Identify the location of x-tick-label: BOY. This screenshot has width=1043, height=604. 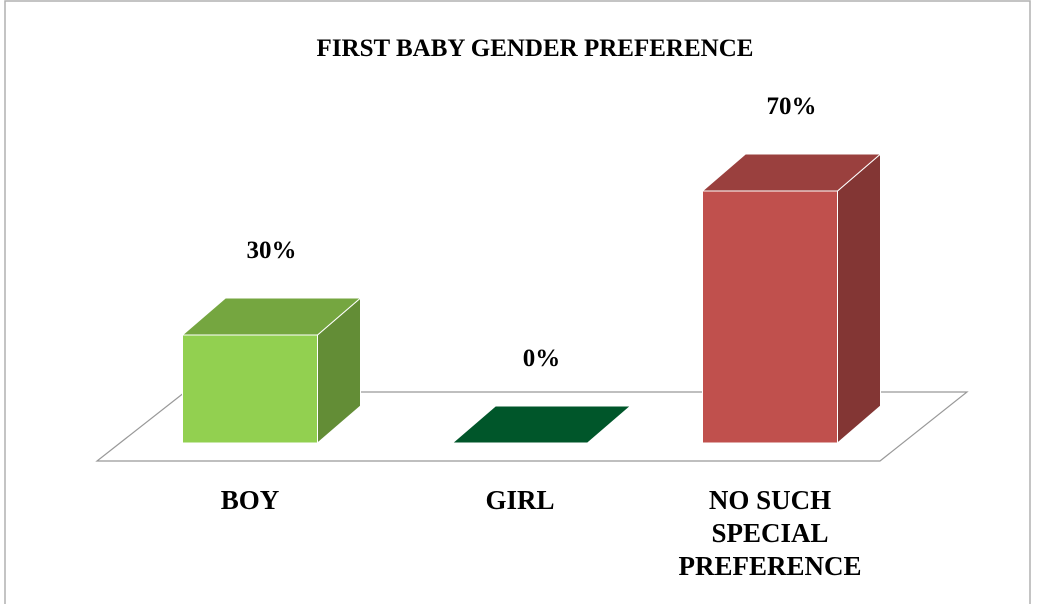
(250, 500).